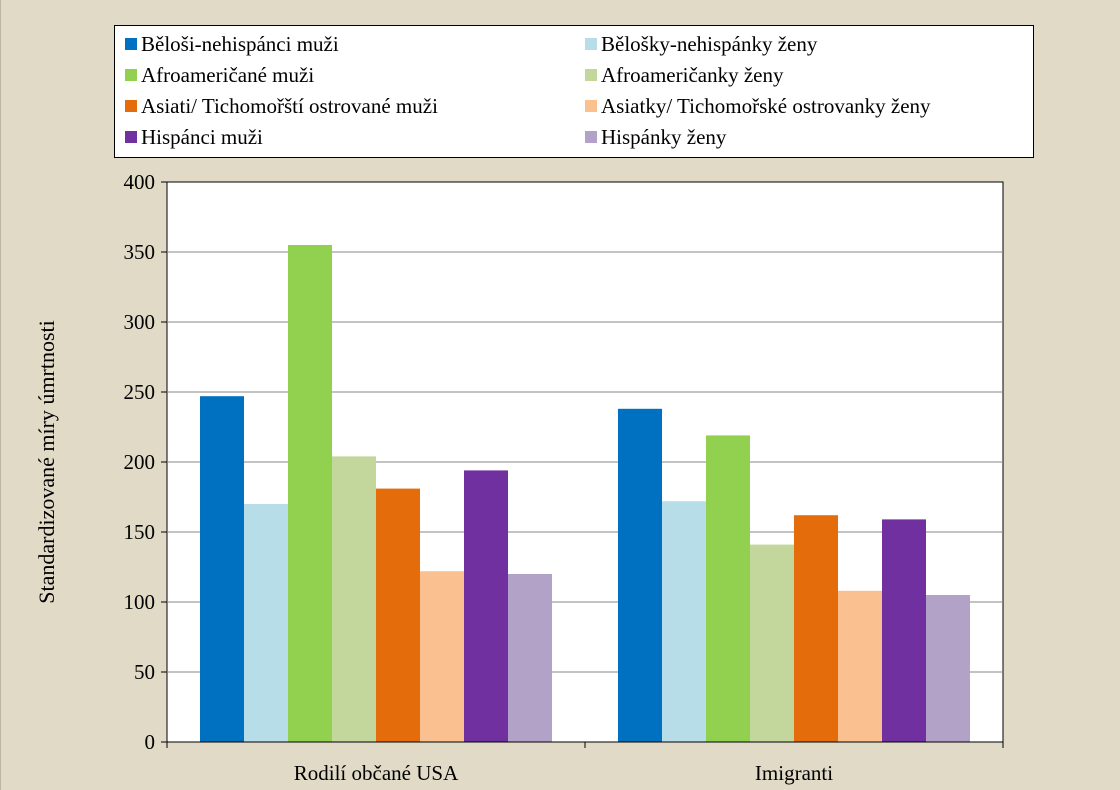  What do you see at coordinates (140, 532) in the screenshot?
I see `y-tick-label: 150` at bounding box center [140, 532].